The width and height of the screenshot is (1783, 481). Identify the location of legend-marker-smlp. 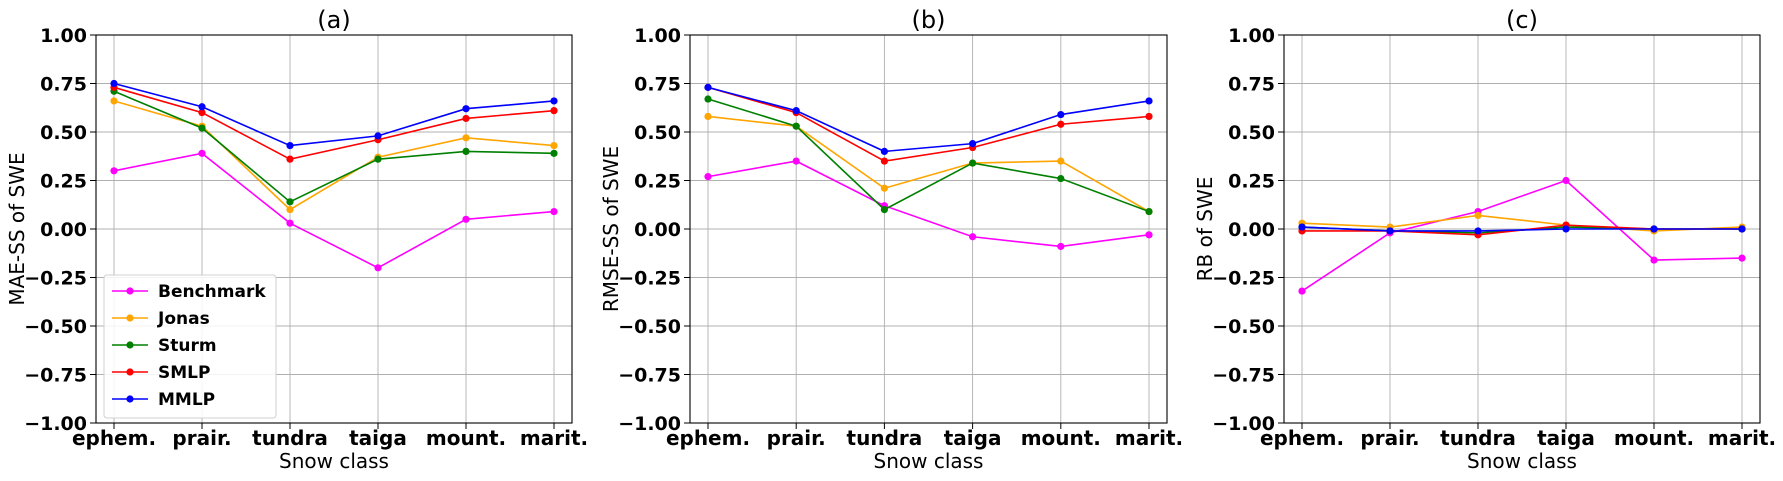
(130, 372).